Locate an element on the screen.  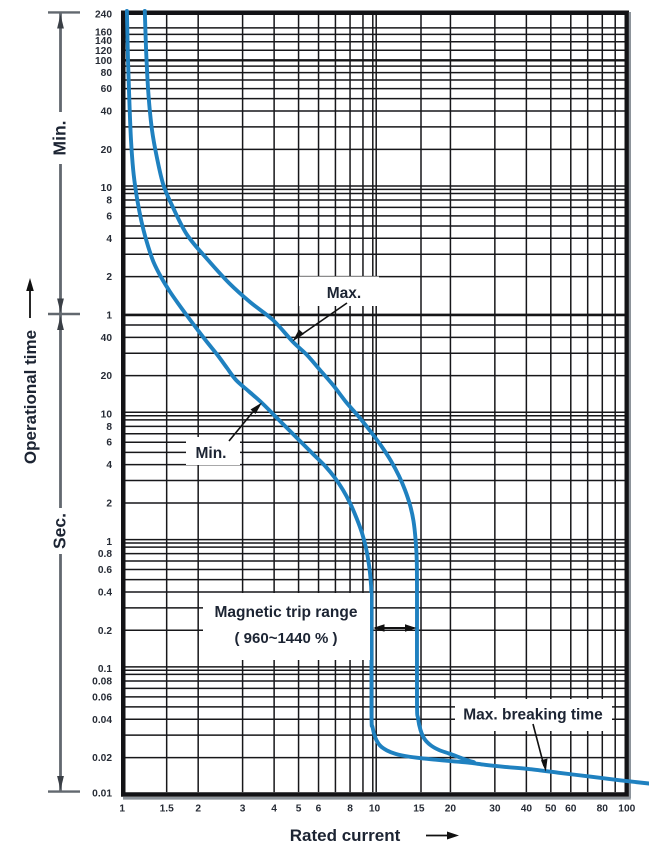
svg-text: 0.8 is located at coordinates (105, 554).